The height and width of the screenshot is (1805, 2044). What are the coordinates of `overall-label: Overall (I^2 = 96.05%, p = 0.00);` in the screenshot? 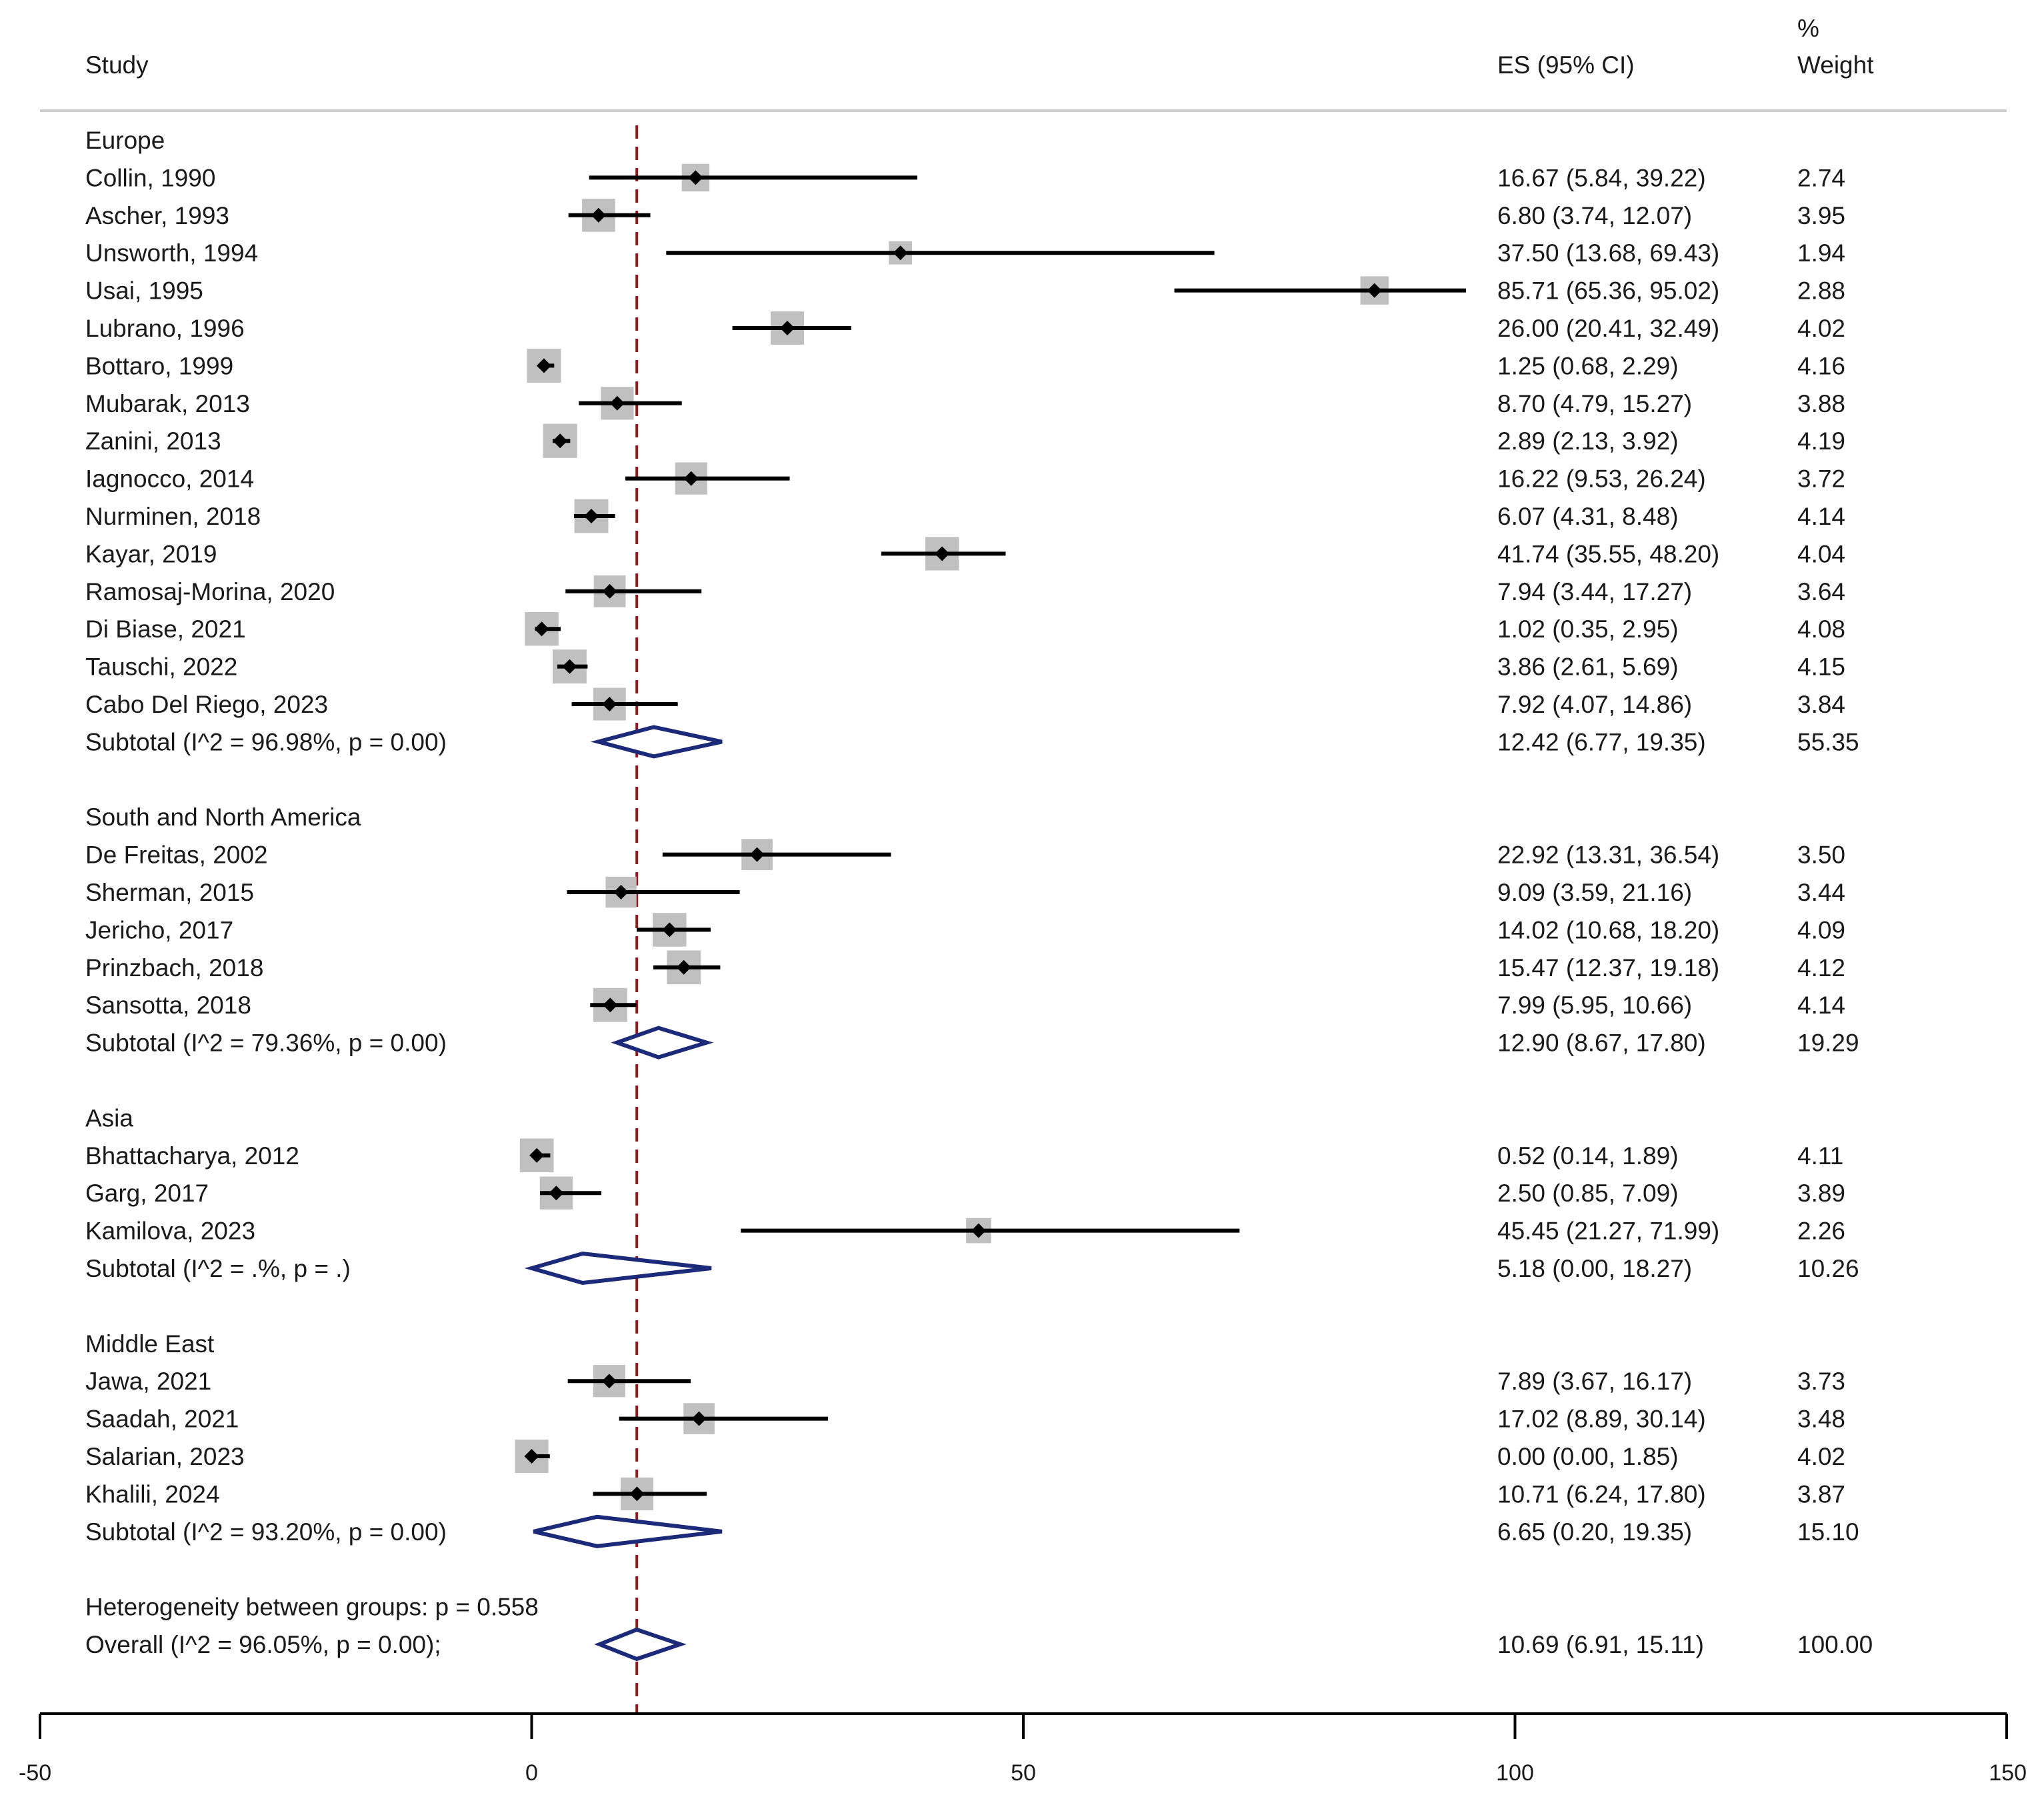 It's located at (263, 1644).